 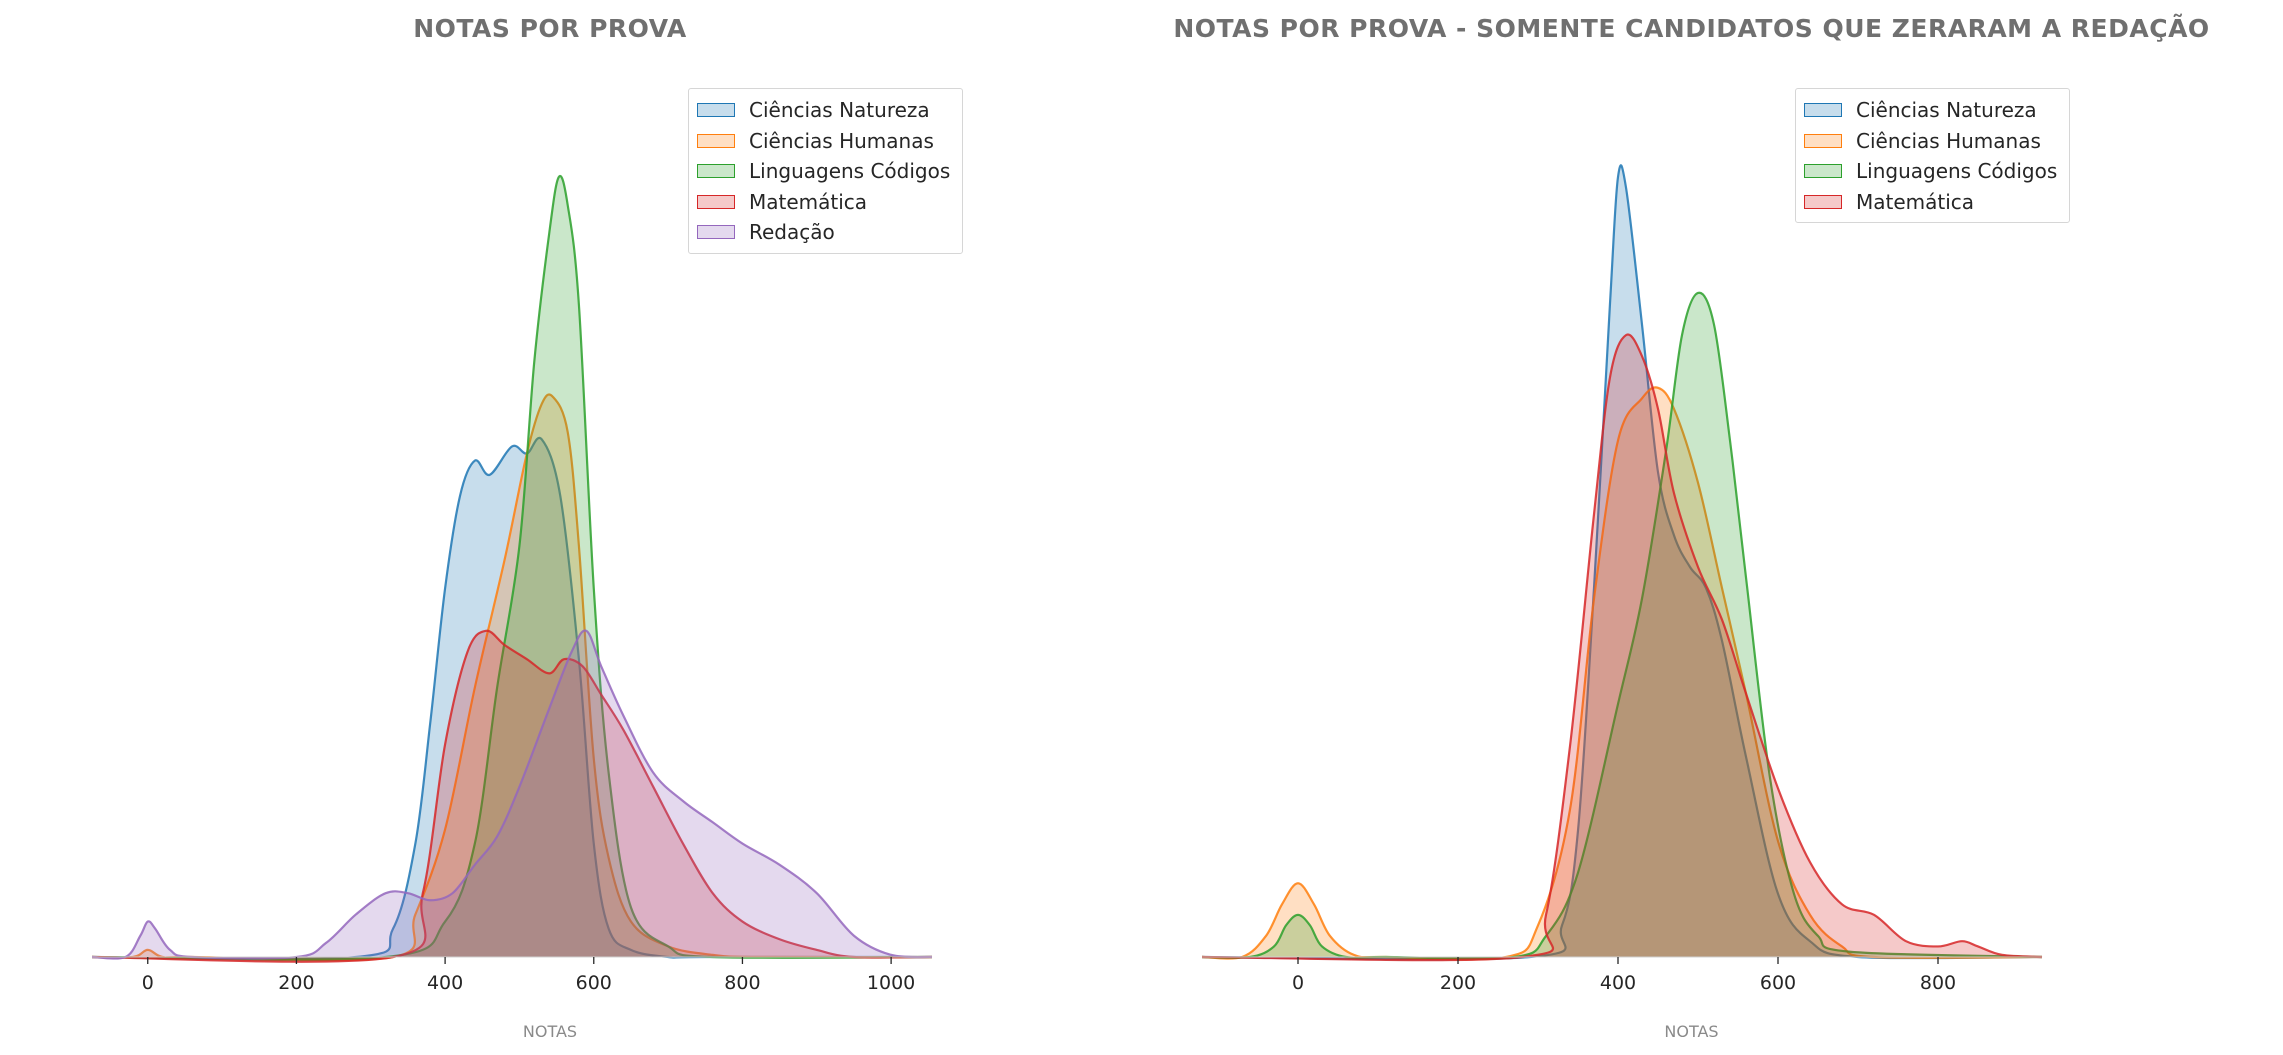 I want to click on x-tick-label: 1000, so click(x=891, y=983).